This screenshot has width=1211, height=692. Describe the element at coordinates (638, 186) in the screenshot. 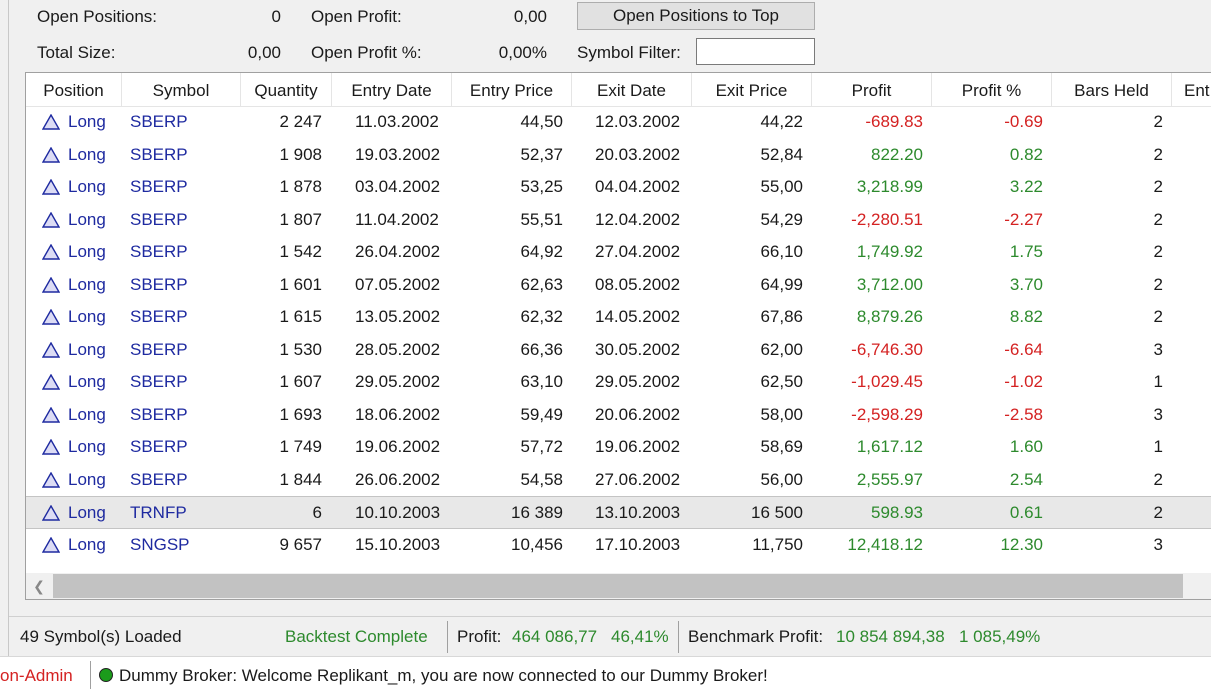

I see `exit-date-cell: 04.04.2002` at that location.